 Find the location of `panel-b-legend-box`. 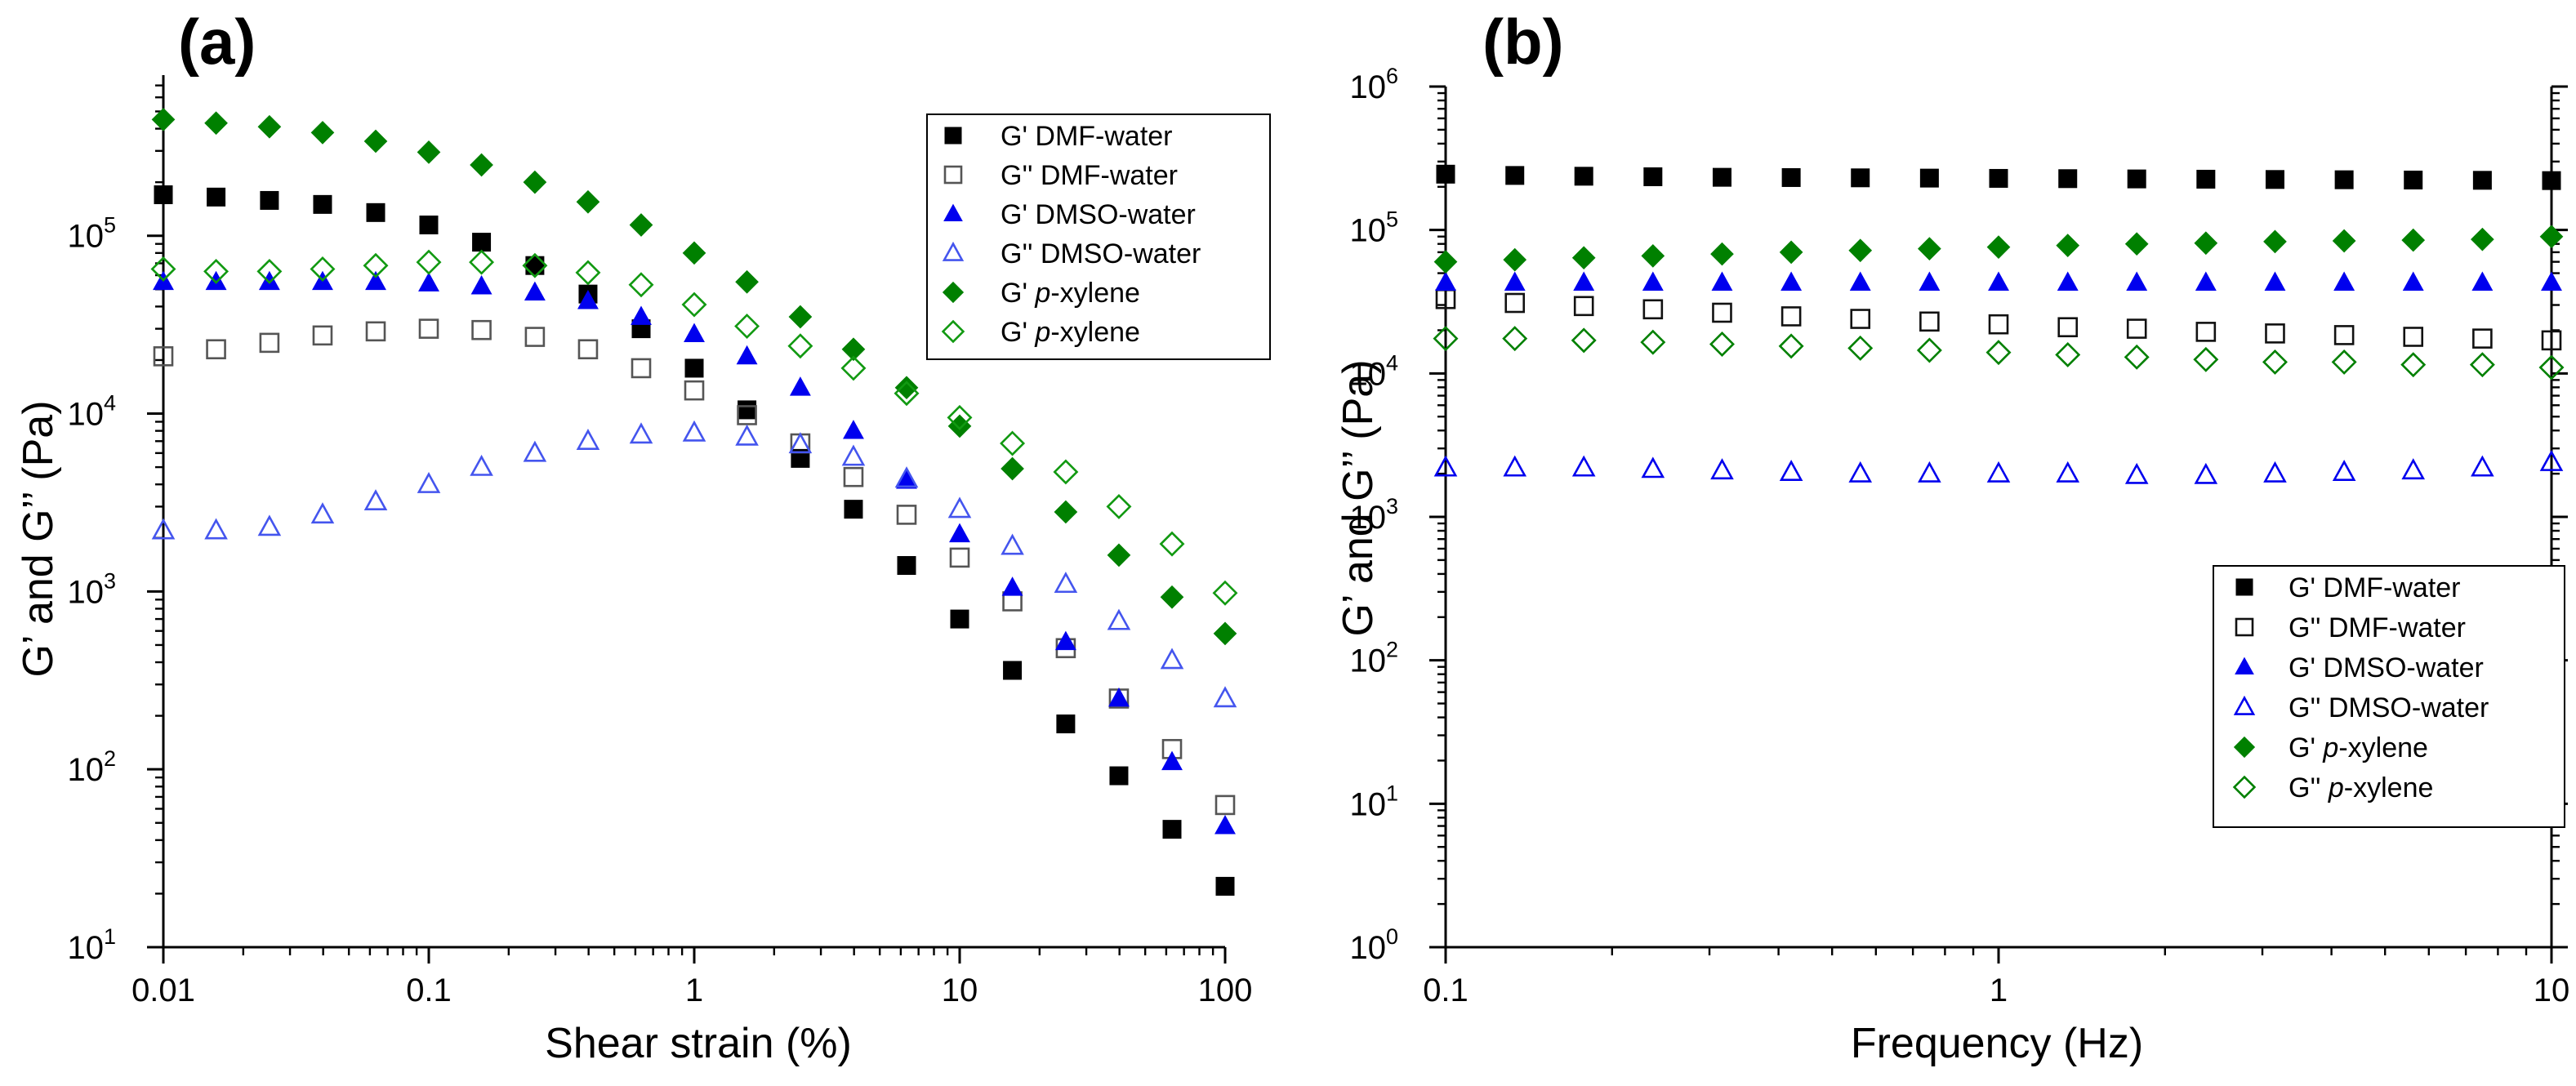

panel-b-legend-box is located at coordinates (2389, 696).